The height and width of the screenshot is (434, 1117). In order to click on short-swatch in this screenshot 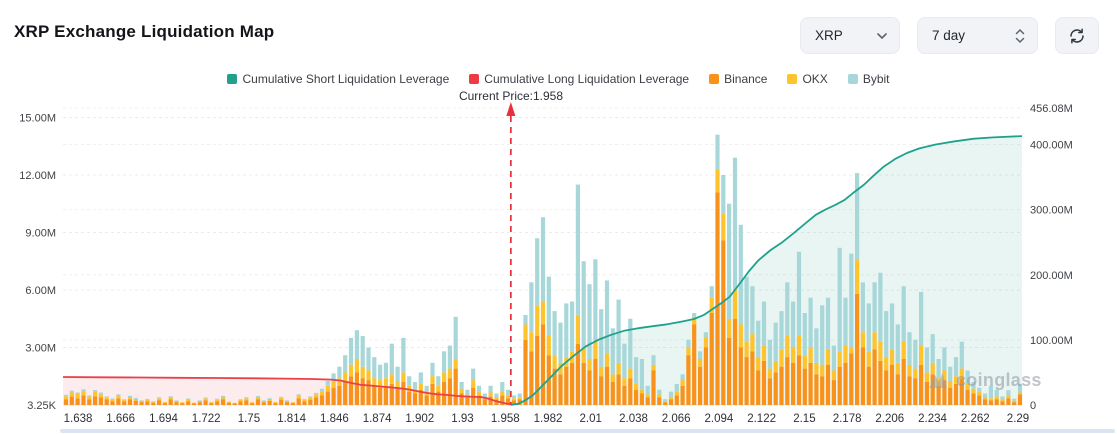, I will do `click(232, 79)`.